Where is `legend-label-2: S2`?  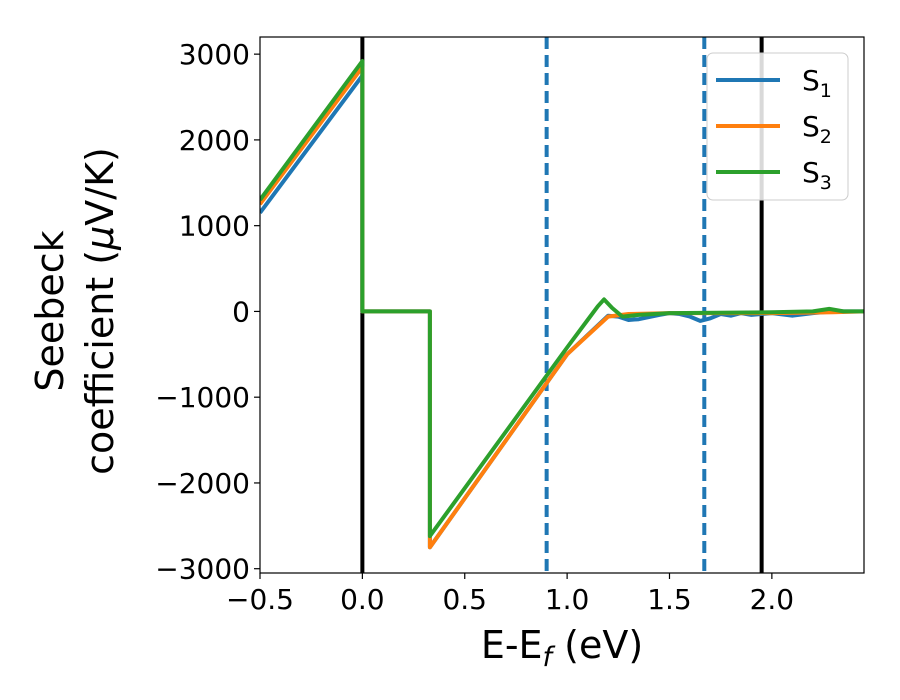 legend-label-2: S2 is located at coordinates (817, 129).